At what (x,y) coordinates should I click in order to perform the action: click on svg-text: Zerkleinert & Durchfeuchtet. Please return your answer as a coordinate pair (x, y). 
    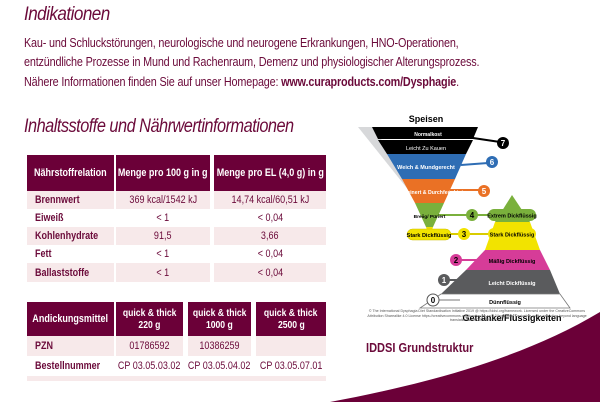
    Looking at the image, I should click on (429, 193).